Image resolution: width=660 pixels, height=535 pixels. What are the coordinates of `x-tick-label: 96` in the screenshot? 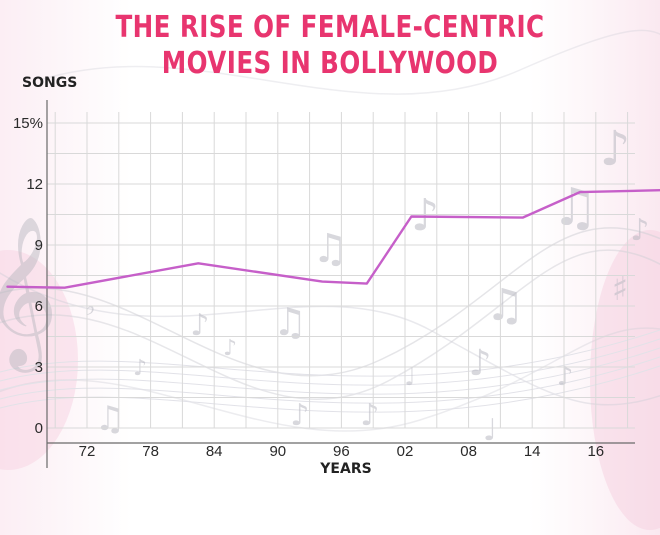 It's located at (341, 451).